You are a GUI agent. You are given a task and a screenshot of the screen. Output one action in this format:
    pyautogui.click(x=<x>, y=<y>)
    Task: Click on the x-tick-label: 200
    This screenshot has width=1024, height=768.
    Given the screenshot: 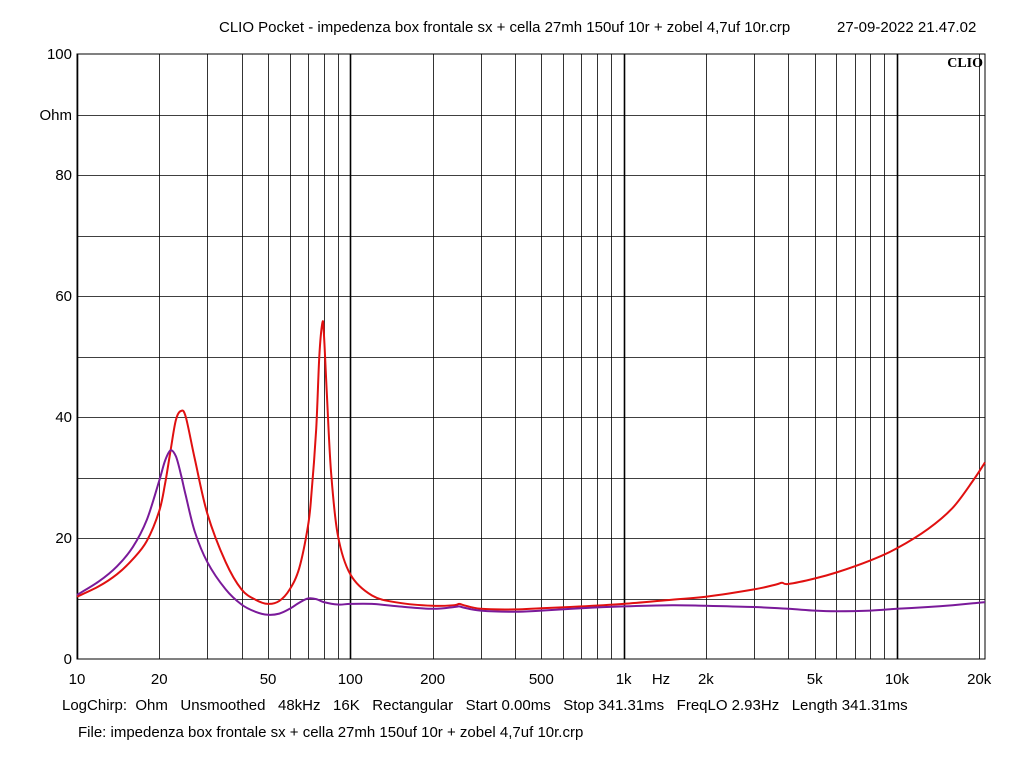 What is the action you would take?
    pyautogui.click(x=432, y=679)
    